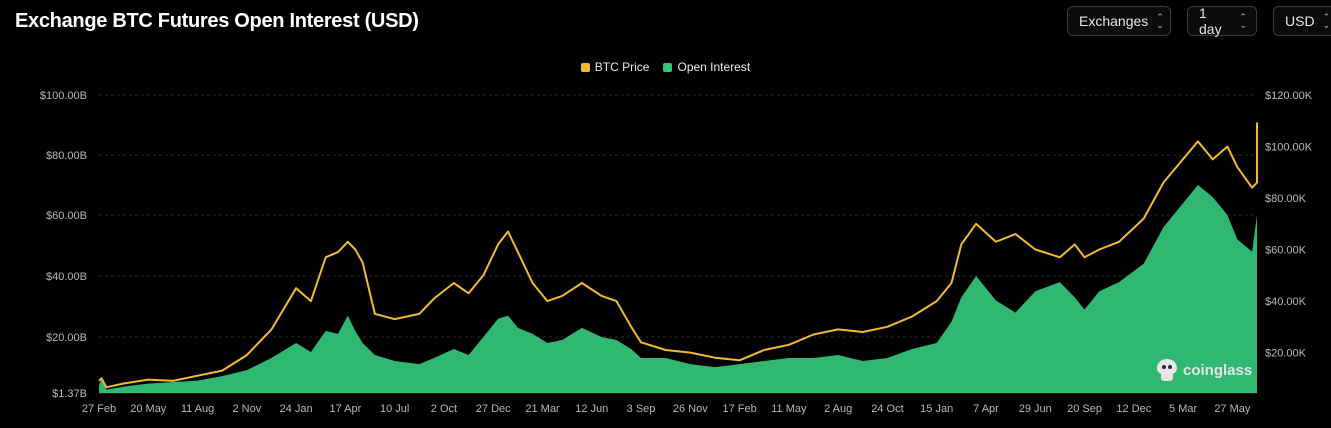 The width and height of the screenshot is (1331, 428). I want to click on x-tick-label: 17 Feb, so click(739, 409).